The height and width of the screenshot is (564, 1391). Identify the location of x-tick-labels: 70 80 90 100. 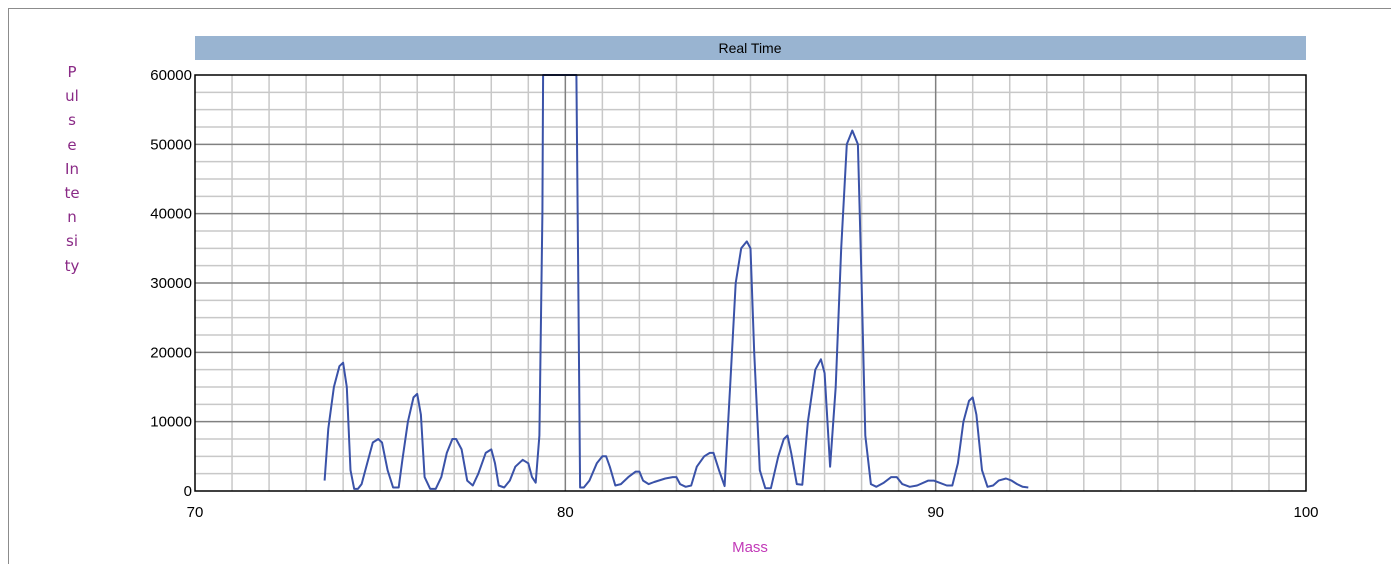
(753, 512).